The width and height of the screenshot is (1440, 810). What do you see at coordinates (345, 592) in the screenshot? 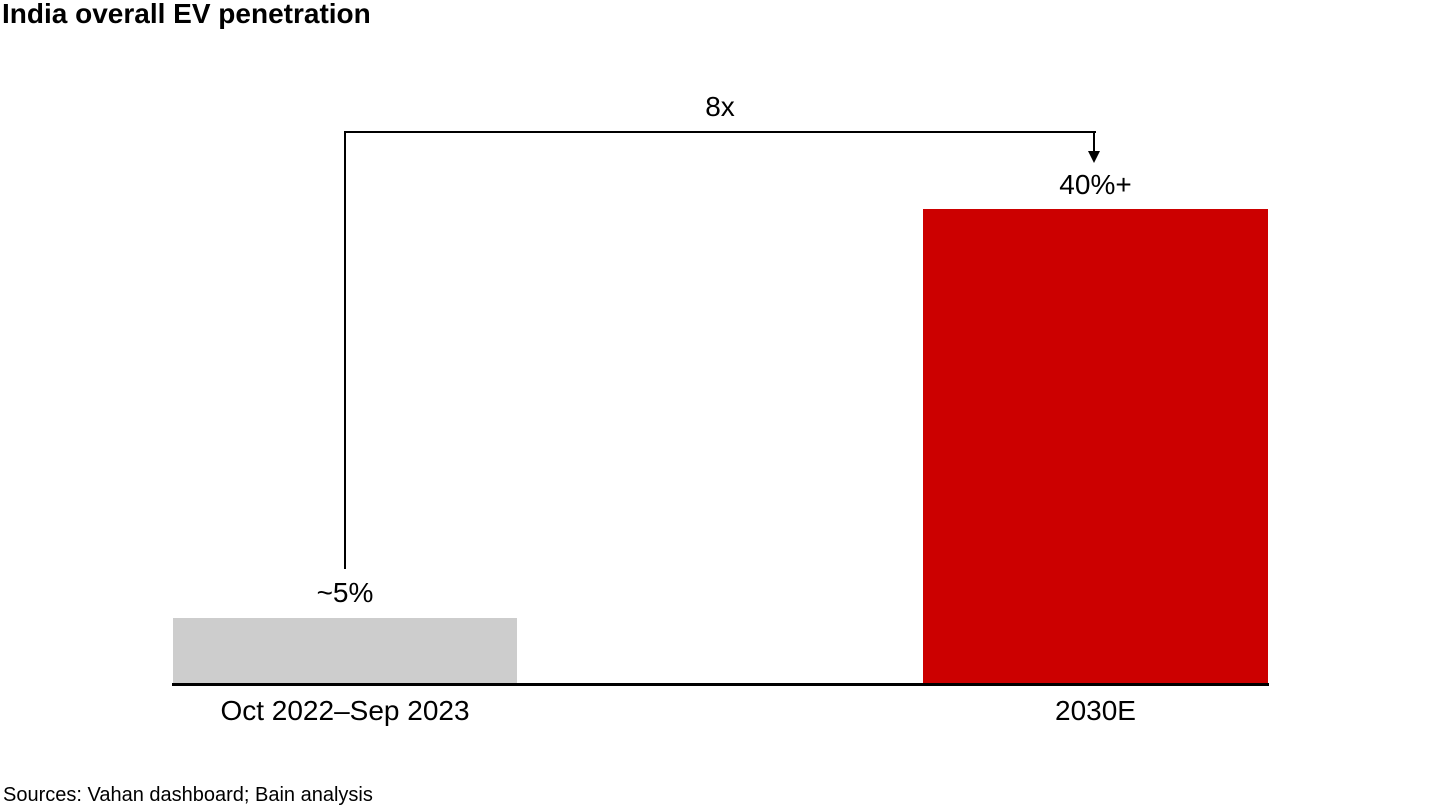
I see `bar-value-label-current: ~5%` at bounding box center [345, 592].